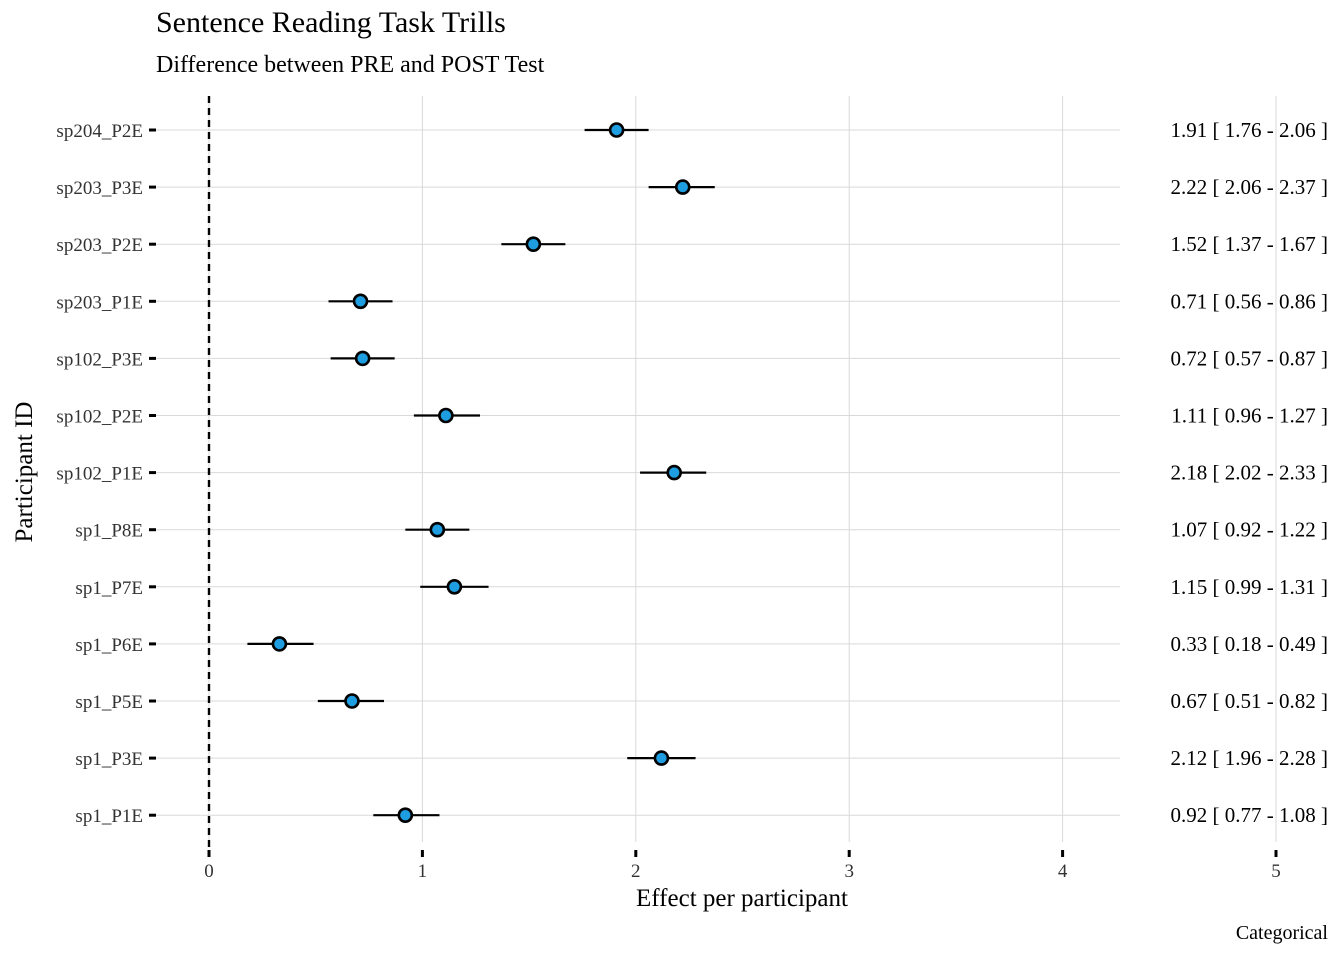 The height and width of the screenshot is (960, 1344). I want to click on x-axis-title: Effect per participant, so click(742, 898).